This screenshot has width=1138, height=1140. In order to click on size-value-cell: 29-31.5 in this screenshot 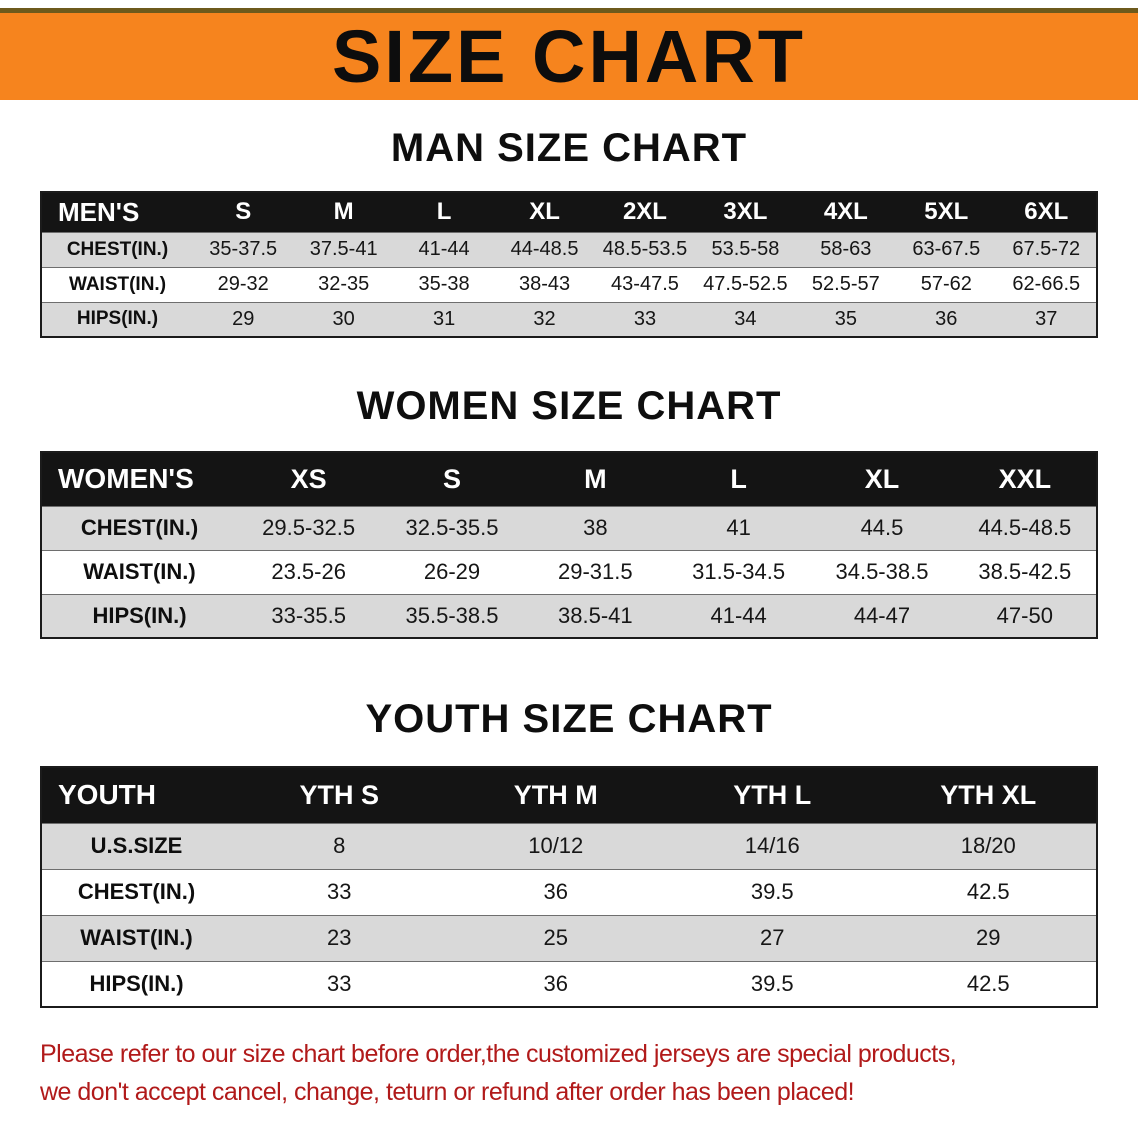, I will do `click(595, 571)`.